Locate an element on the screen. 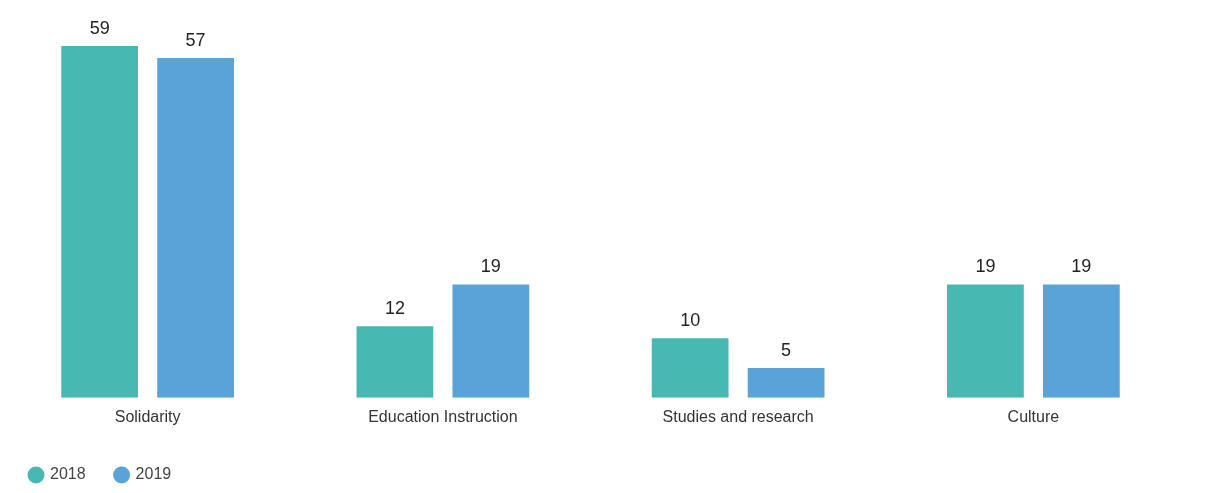 The image size is (1211, 493). data-label: 59 is located at coordinates (99, 27).